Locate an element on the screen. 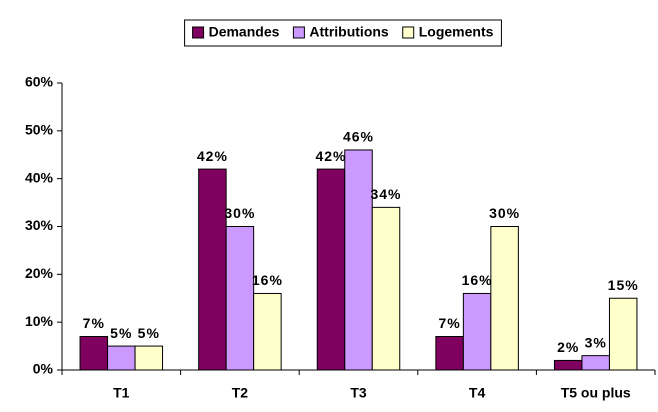 The image size is (658, 412). y-tick-label: 60% is located at coordinates (39, 82).